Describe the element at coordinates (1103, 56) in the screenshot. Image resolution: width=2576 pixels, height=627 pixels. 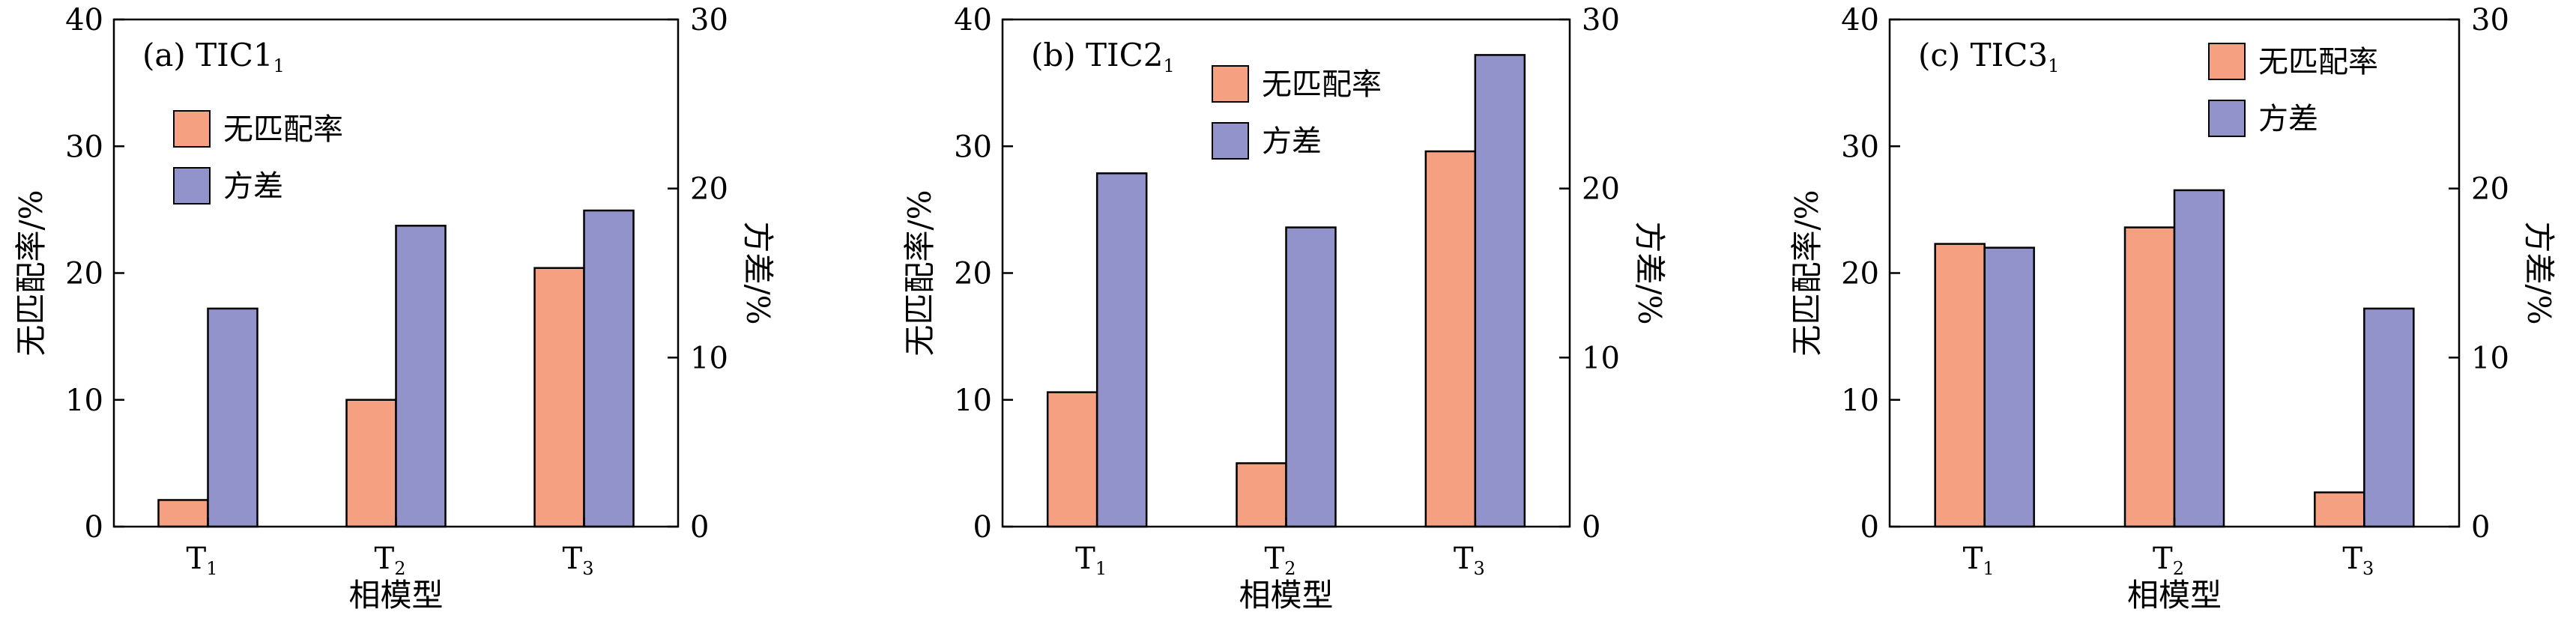
I see `panel-title: (b) TIC21` at that location.